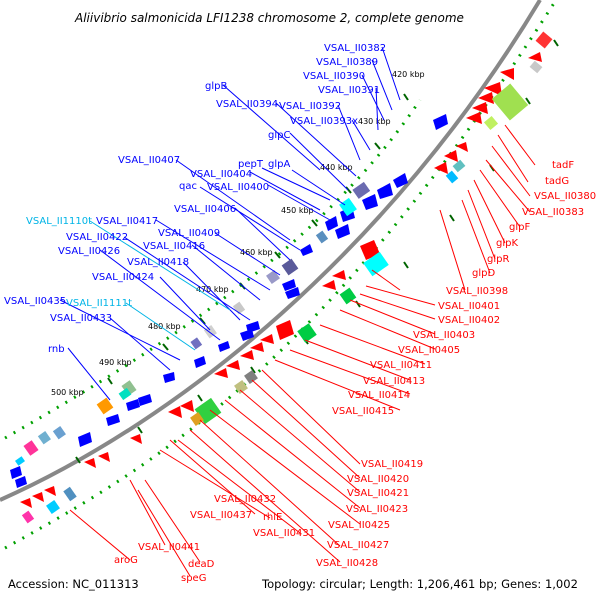 The height and width of the screenshot is (600, 600). I want to click on gene-label: VSAL_II1110t, so click(59, 221).